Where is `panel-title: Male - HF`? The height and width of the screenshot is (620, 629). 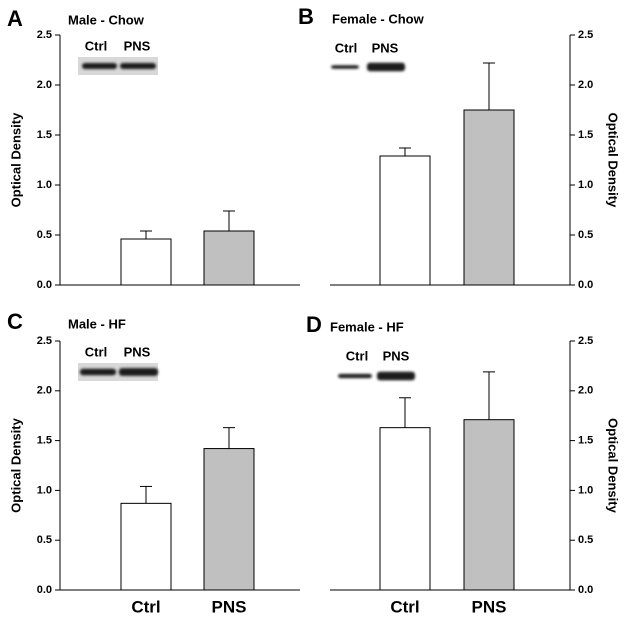
panel-title: Male - HF is located at coordinates (97, 323).